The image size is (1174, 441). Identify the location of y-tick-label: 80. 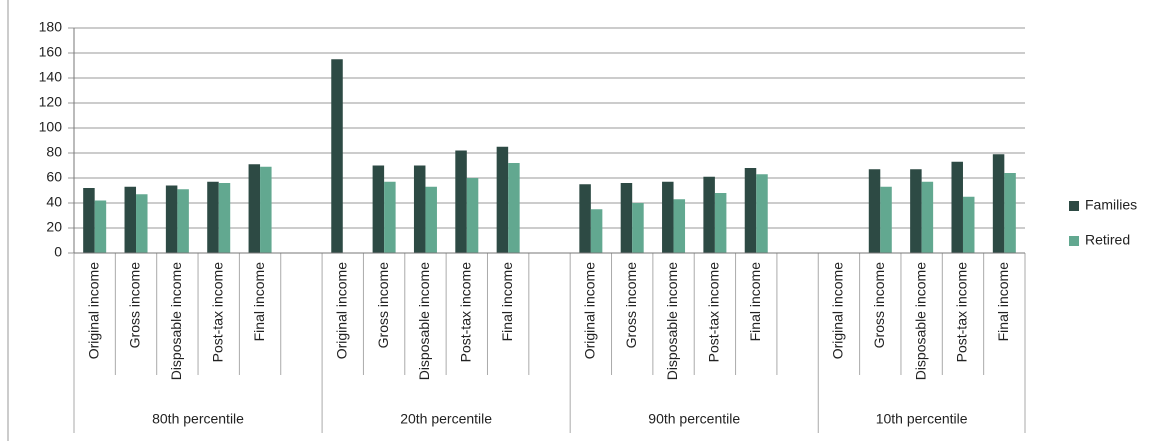
(54, 152).